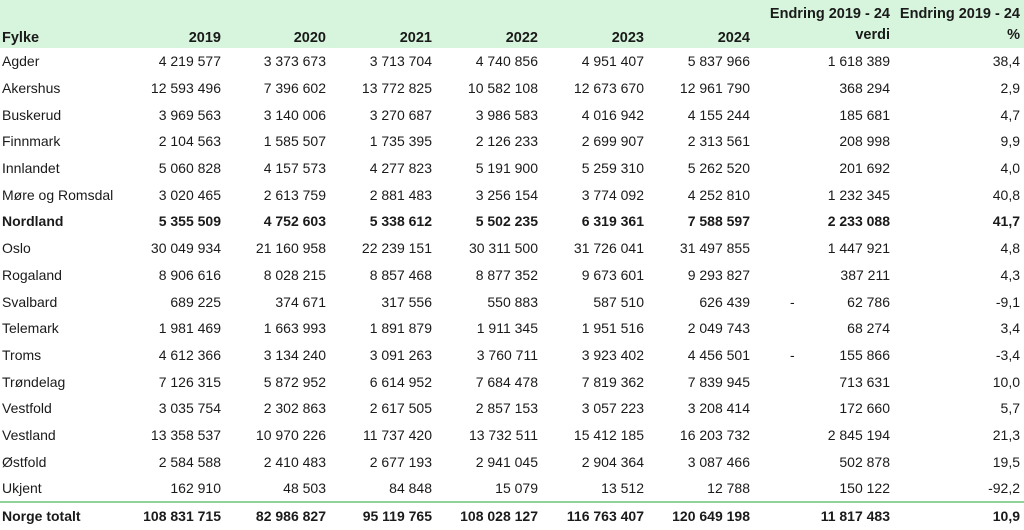 The image size is (1024, 530). I want to click on value-cell-2020: 3 134 240, so click(294, 354).